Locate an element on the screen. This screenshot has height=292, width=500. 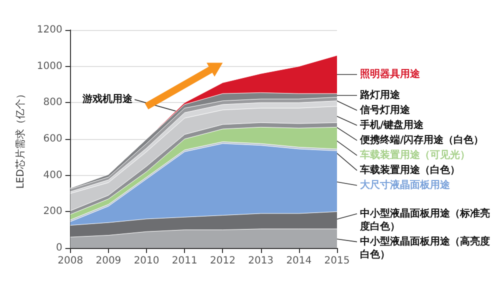
y-tick-label: 800 is located at coordinates (52, 102).